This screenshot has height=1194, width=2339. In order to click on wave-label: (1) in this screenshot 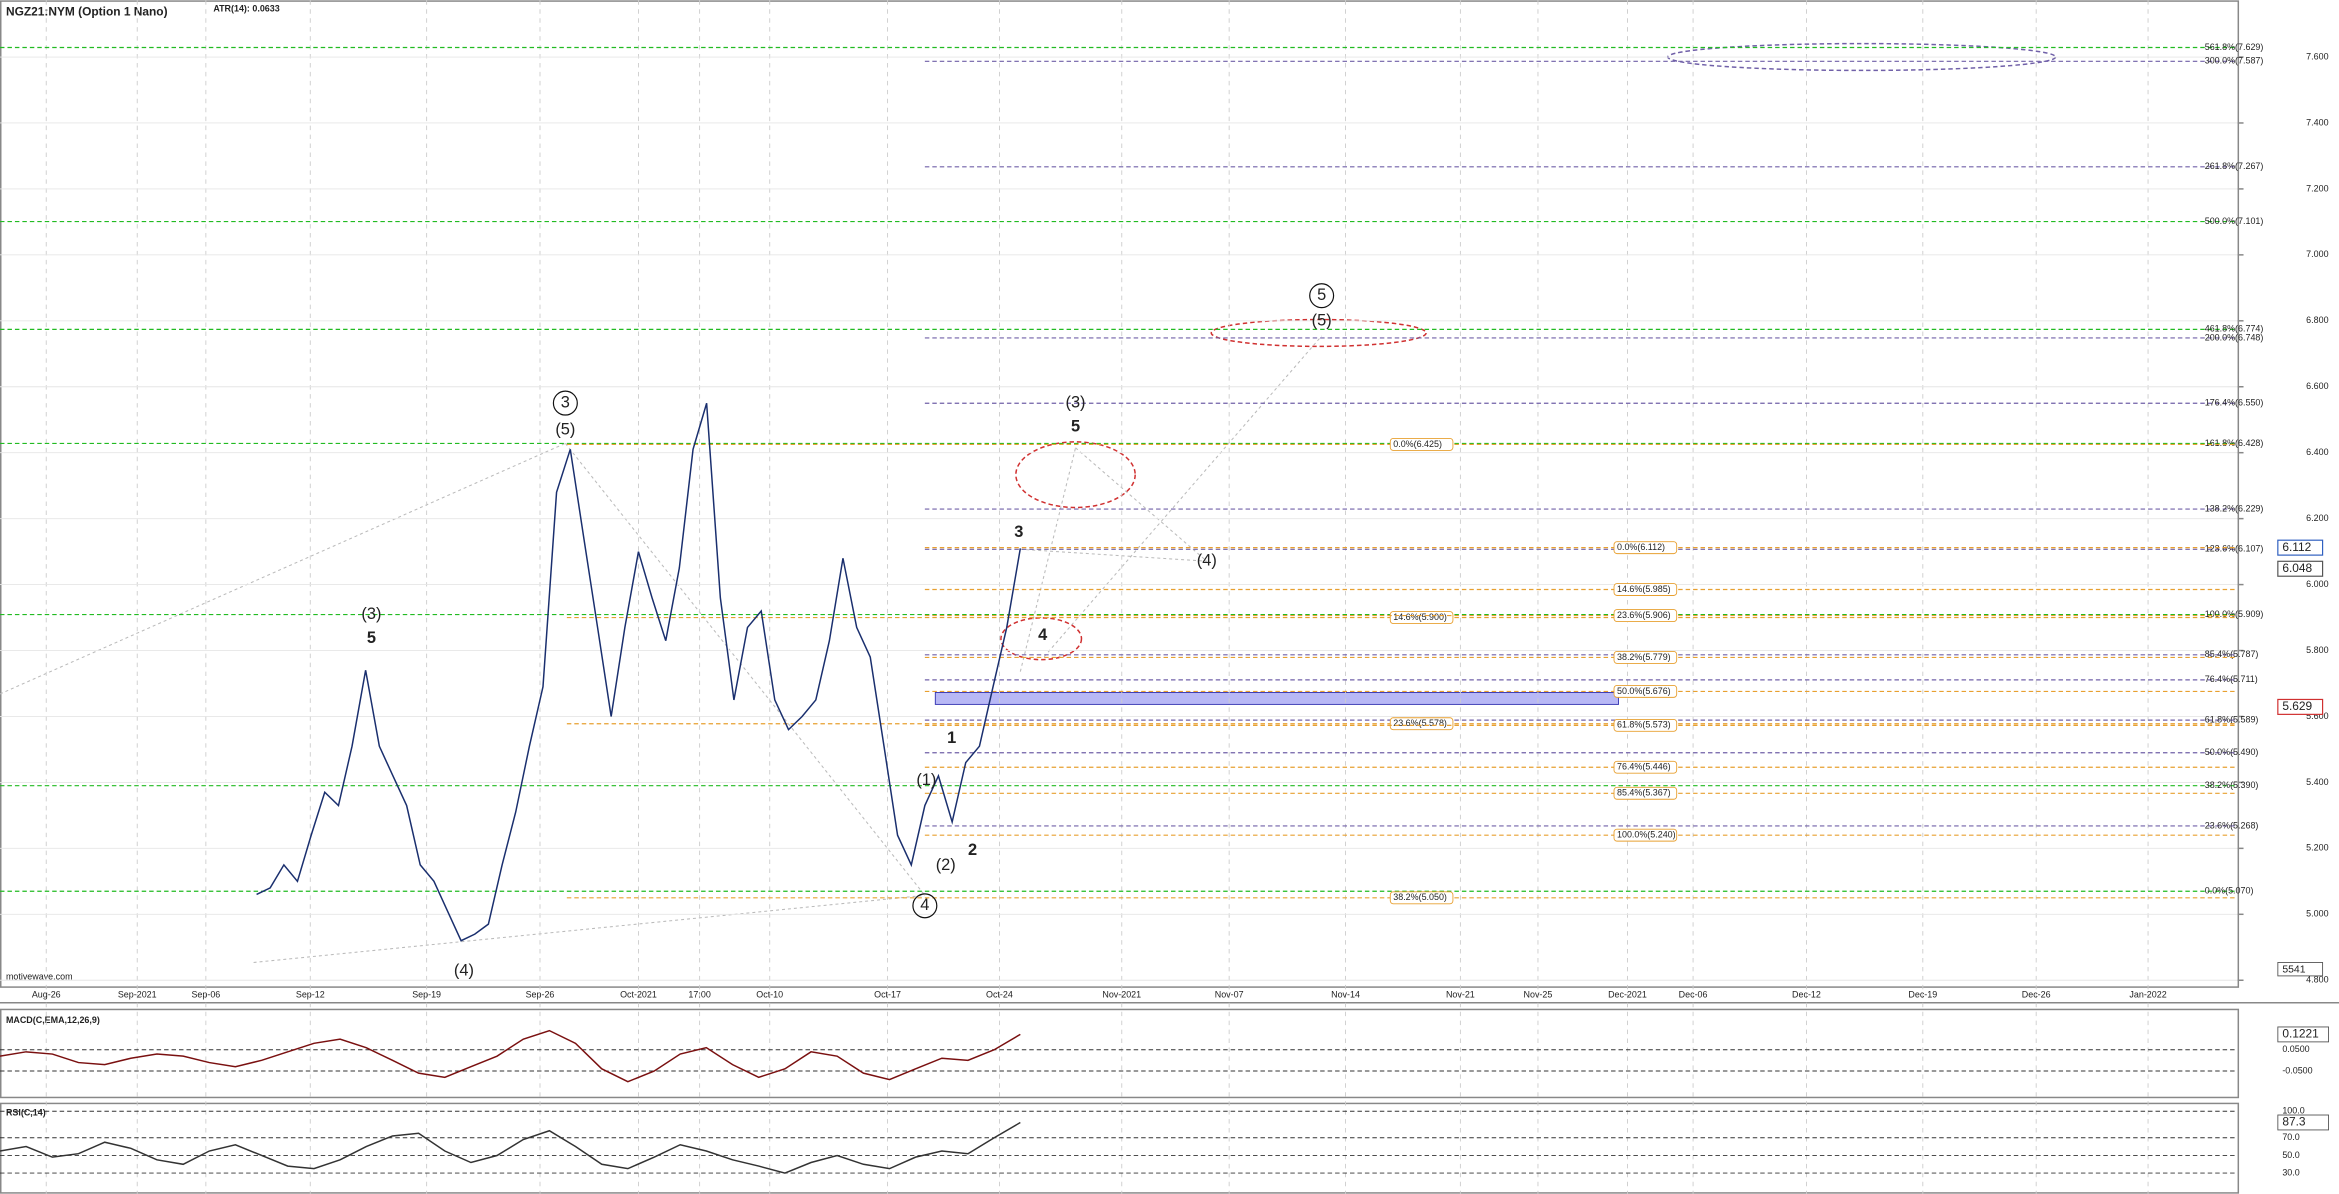, I will do `click(926, 780)`.